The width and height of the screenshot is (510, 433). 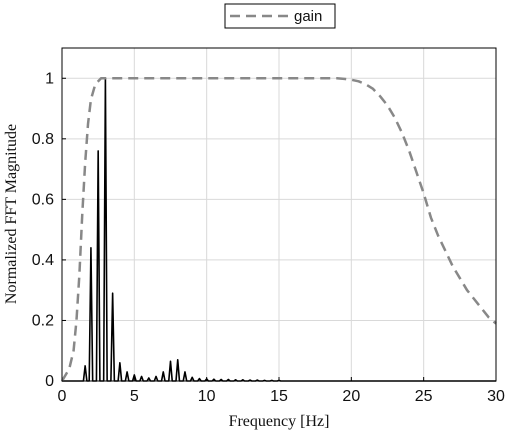 I want to click on x-axis-label: Frequency [Hz], so click(x=279, y=421).